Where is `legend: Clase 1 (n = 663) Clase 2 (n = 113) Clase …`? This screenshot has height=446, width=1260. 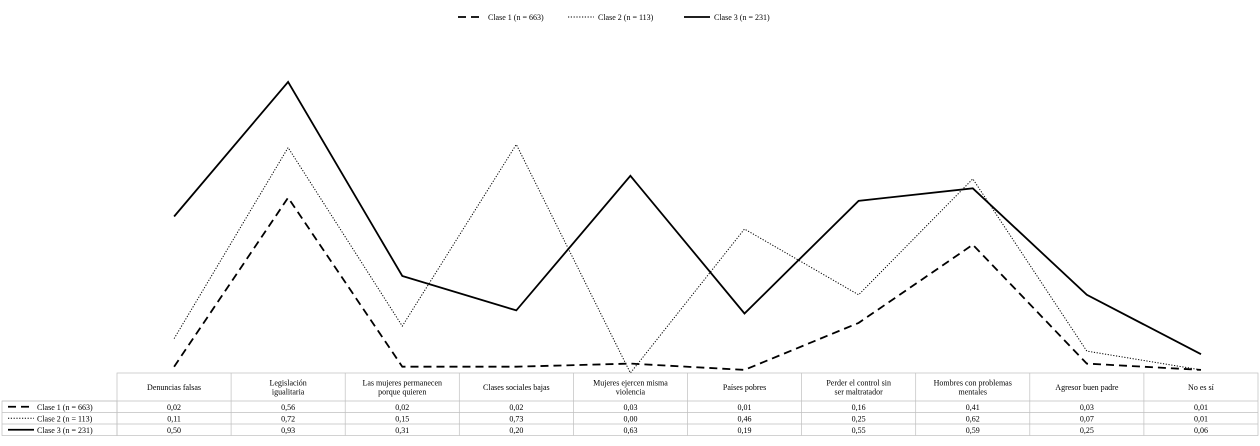 legend: Clase 1 (n = 663) Clase 2 (n = 113) Clase … is located at coordinates (614, 17).